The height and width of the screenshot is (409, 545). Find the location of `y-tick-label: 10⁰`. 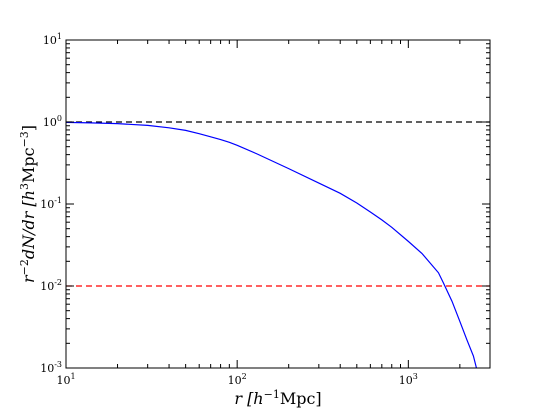

y-tick-label: 10⁰ is located at coordinates (52, 121).